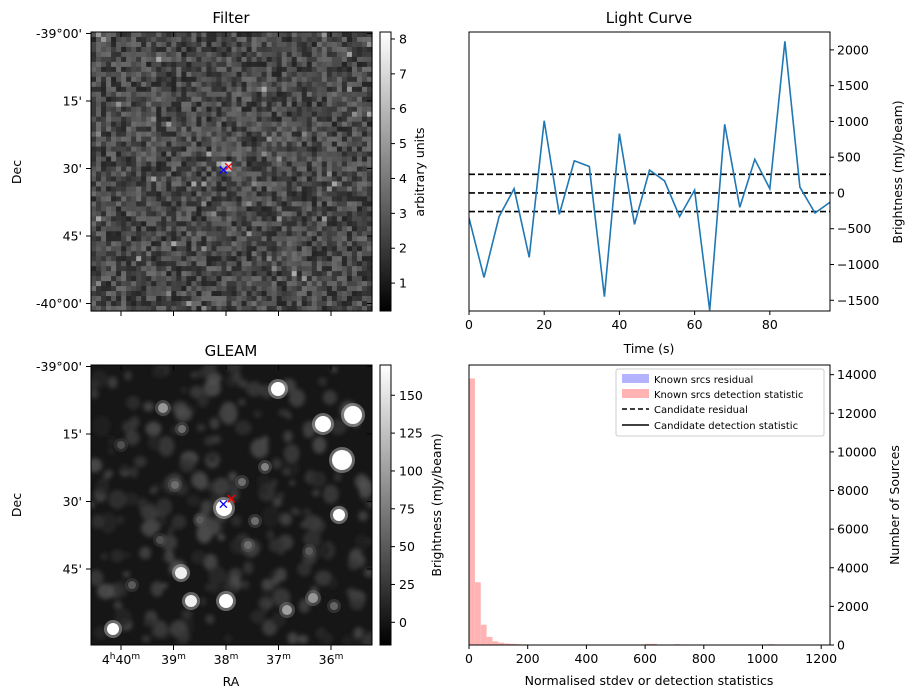  Describe the element at coordinates (403, 283) in the screenshot. I see `colorbar-tick-label: 1` at that location.